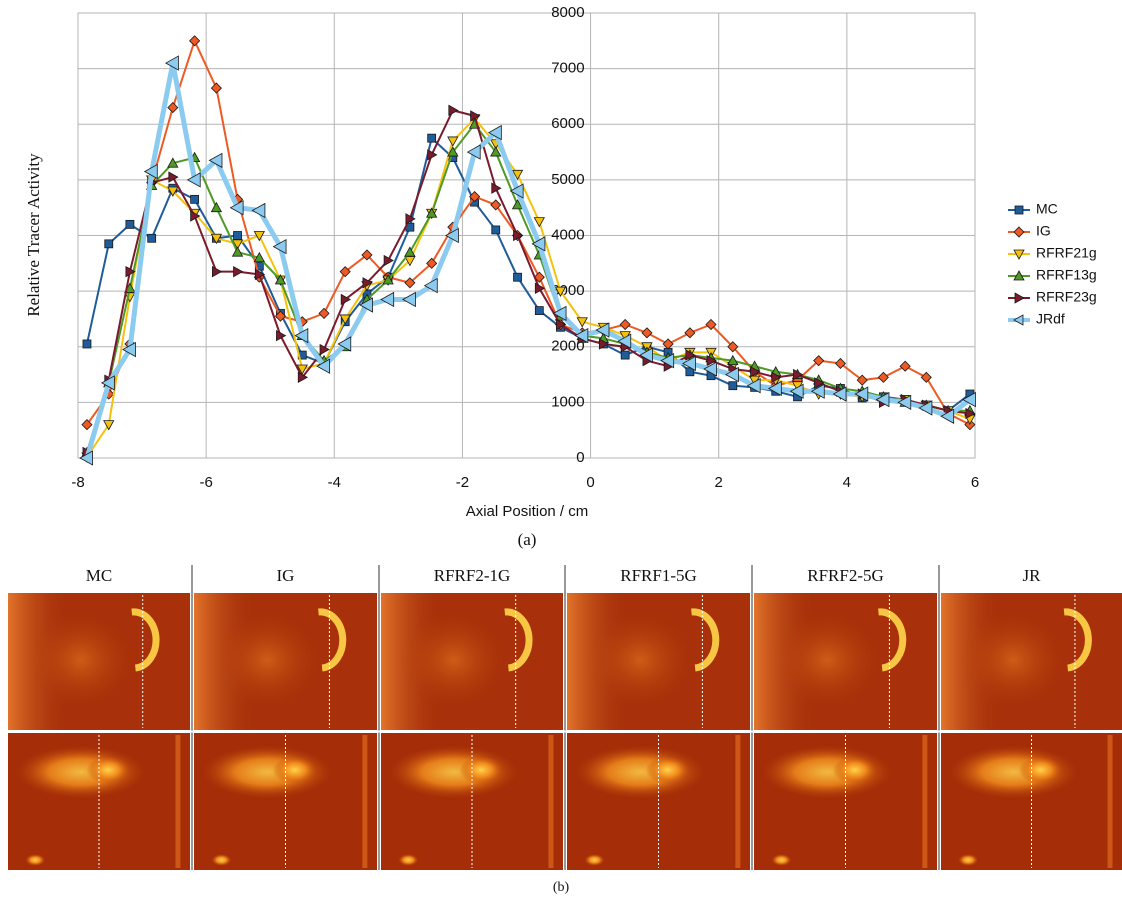 Image resolution: width=1122 pixels, height=905 pixels. Describe the element at coordinates (1066, 297) in the screenshot. I see `legend-label: RFRF23g` at that location.